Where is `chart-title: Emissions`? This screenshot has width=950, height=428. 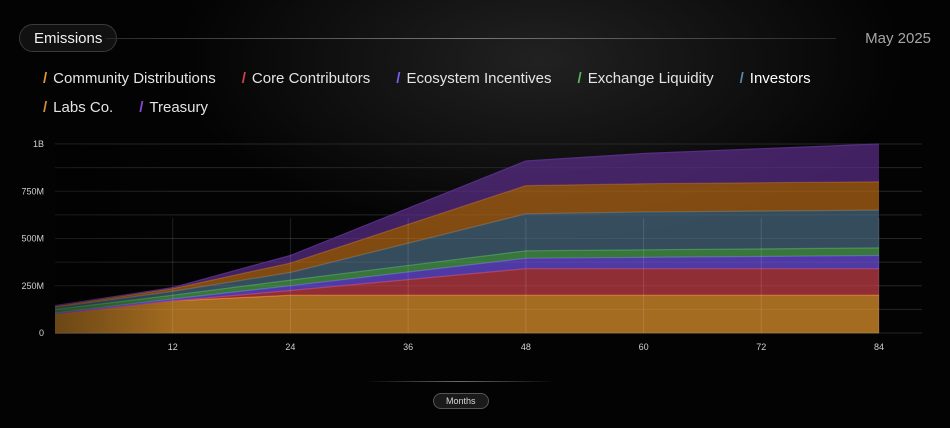
chart-title: Emissions is located at coordinates (68, 38).